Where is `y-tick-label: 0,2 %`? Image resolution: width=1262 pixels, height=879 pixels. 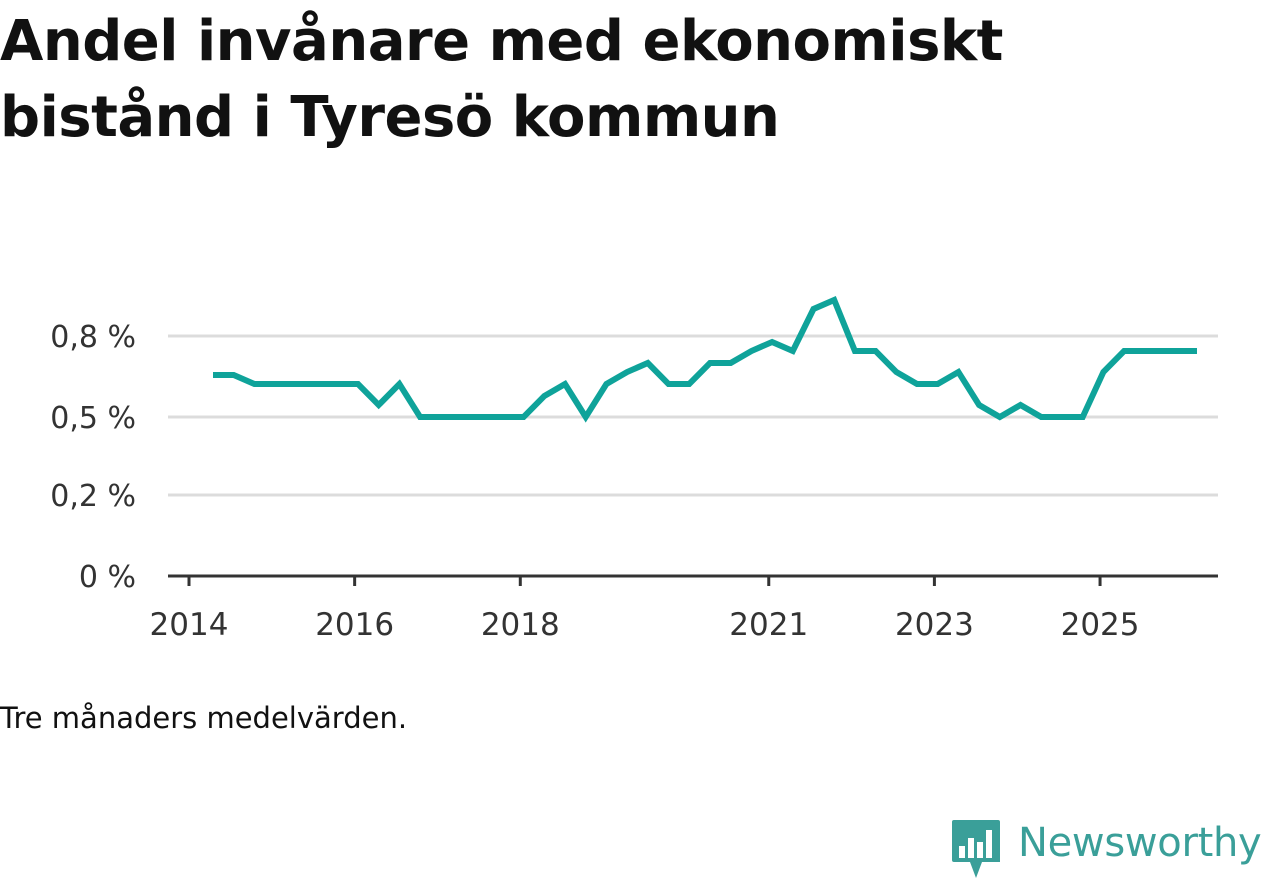
y-tick-label: 0,2 % is located at coordinates (93, 496).